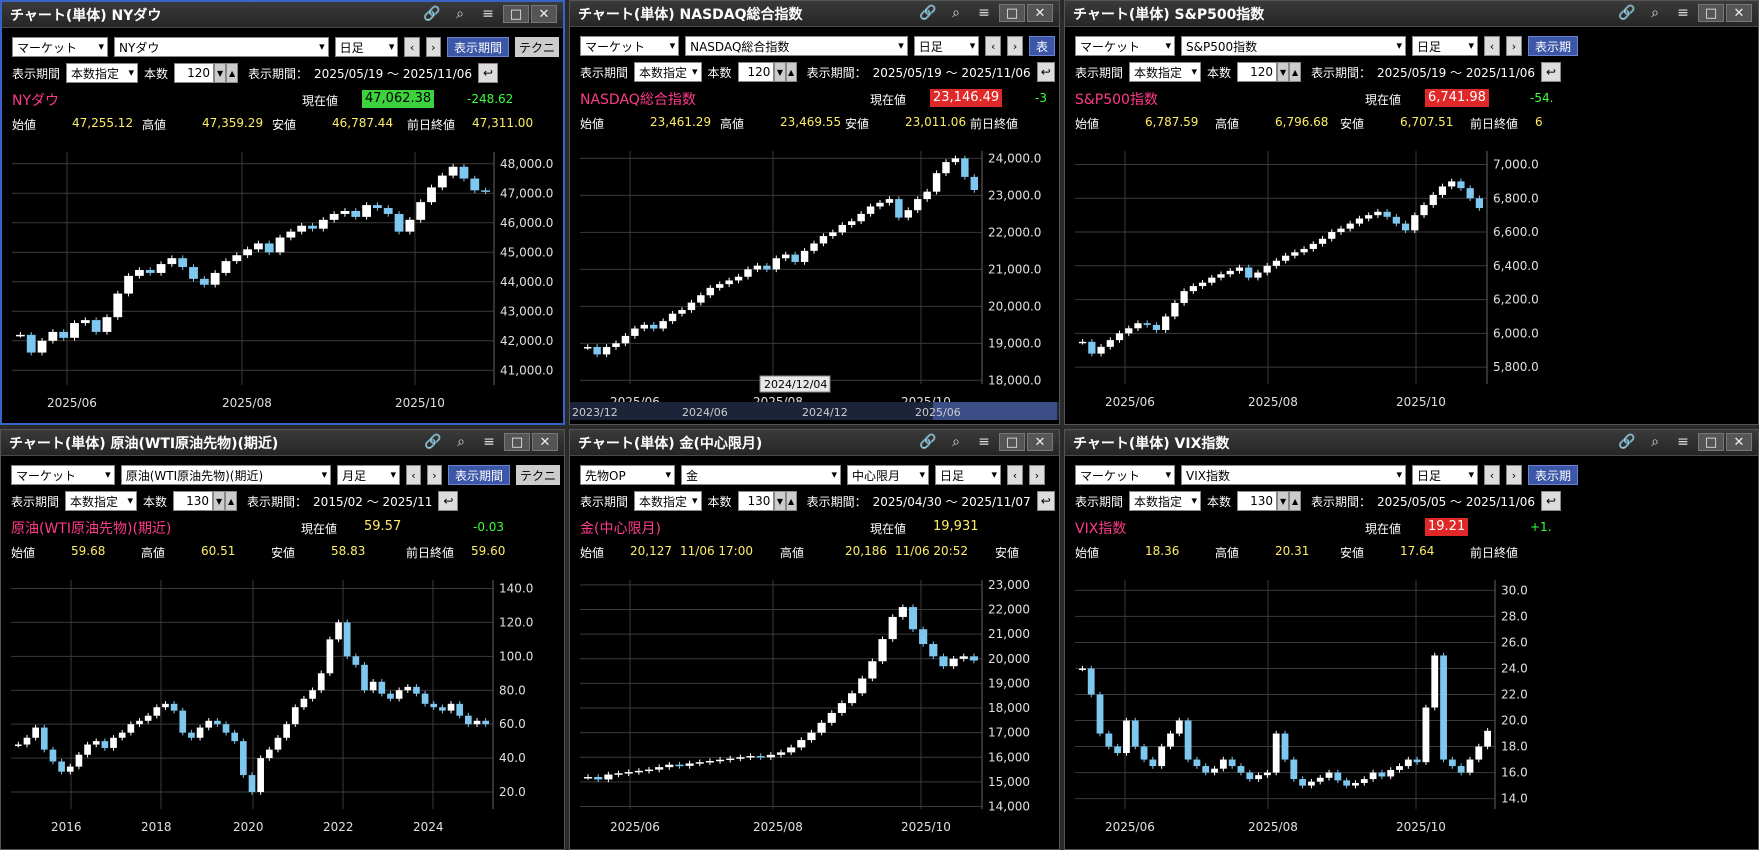 The height and width of the screenshot is (850, 1759). Describe the element at coordinates (282, 443) in the screenshot. I see `title-bar: チャート(単体) 原油(WTI原油先物)(期近) 🔗 ⌕ ≡ □ ✕` at that location.